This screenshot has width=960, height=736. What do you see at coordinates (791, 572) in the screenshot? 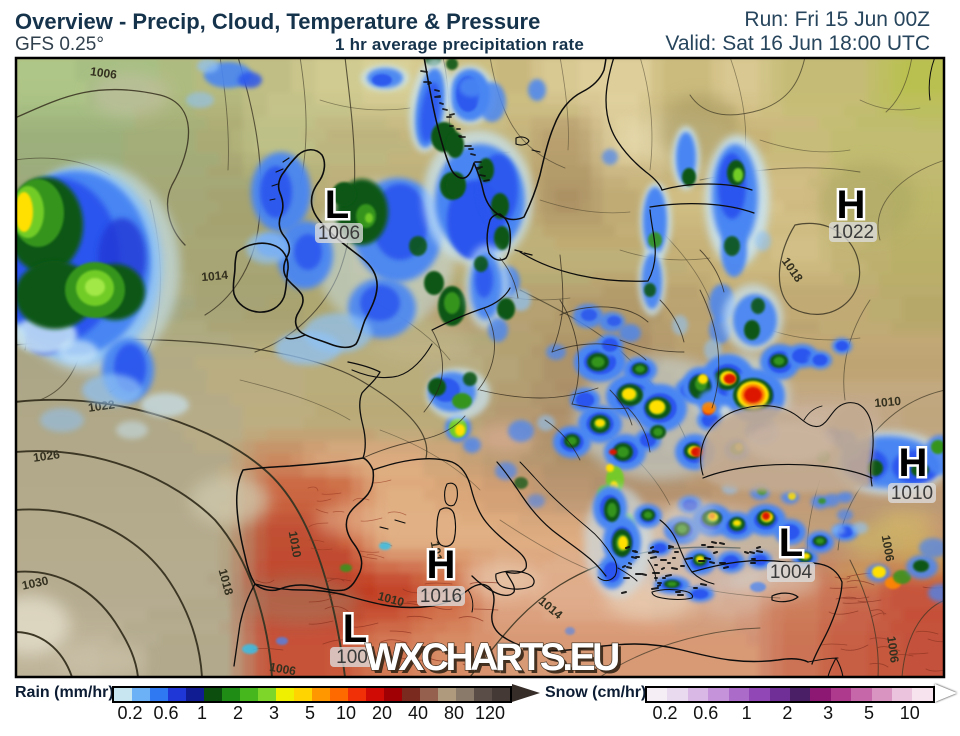
I see `svg-text: 1004` at bounding box center [791, 572].